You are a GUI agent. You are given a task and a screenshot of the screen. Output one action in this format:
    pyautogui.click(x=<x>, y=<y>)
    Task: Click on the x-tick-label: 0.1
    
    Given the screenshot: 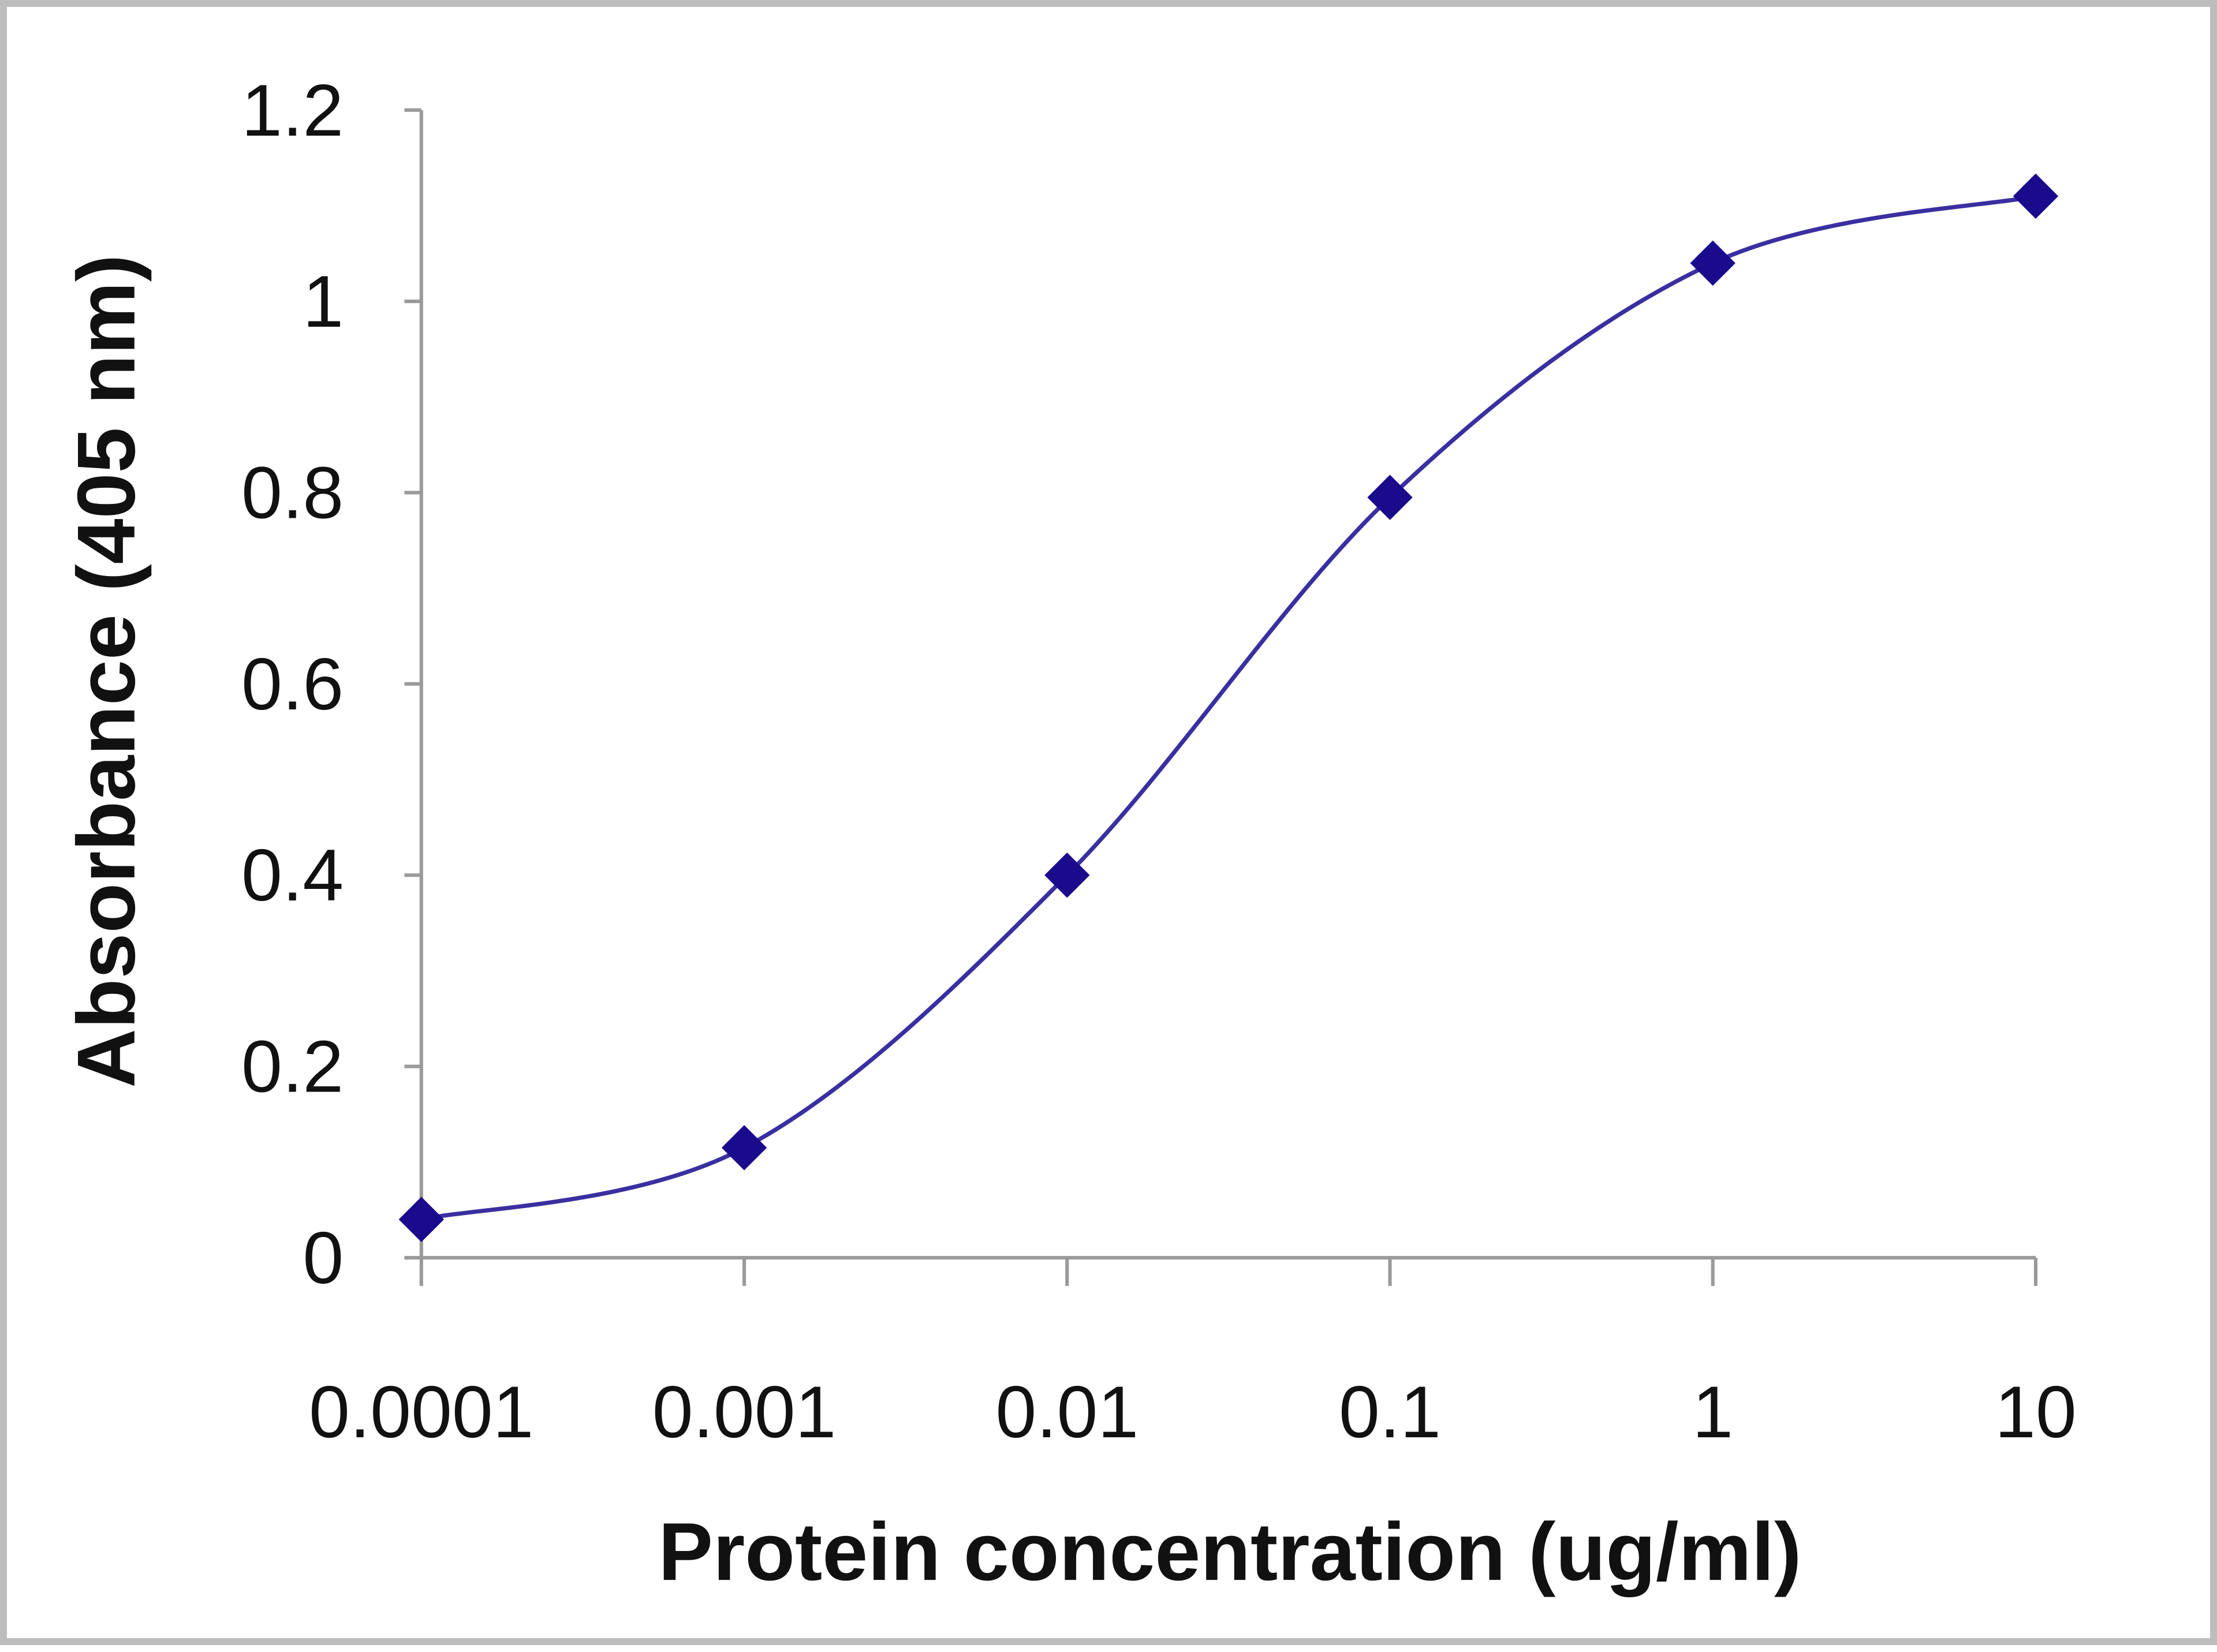 What is the action you would take?
    pyautogui.click(x=1390, y=1412)
    